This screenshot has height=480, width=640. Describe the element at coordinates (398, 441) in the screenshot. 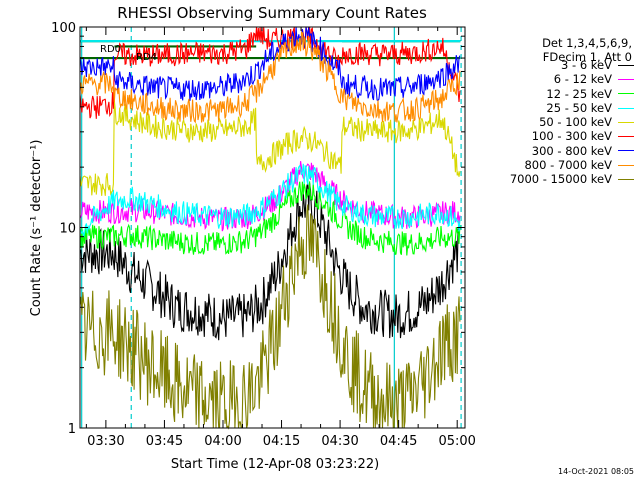

I see `x-tick-label-5: 04:45` at that location.